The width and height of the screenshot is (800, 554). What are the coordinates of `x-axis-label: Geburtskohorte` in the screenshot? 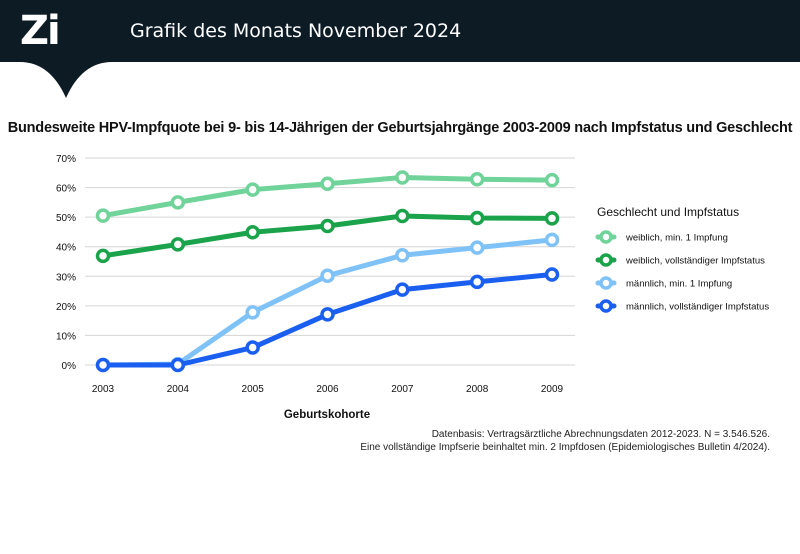 It's located at (327, 415).